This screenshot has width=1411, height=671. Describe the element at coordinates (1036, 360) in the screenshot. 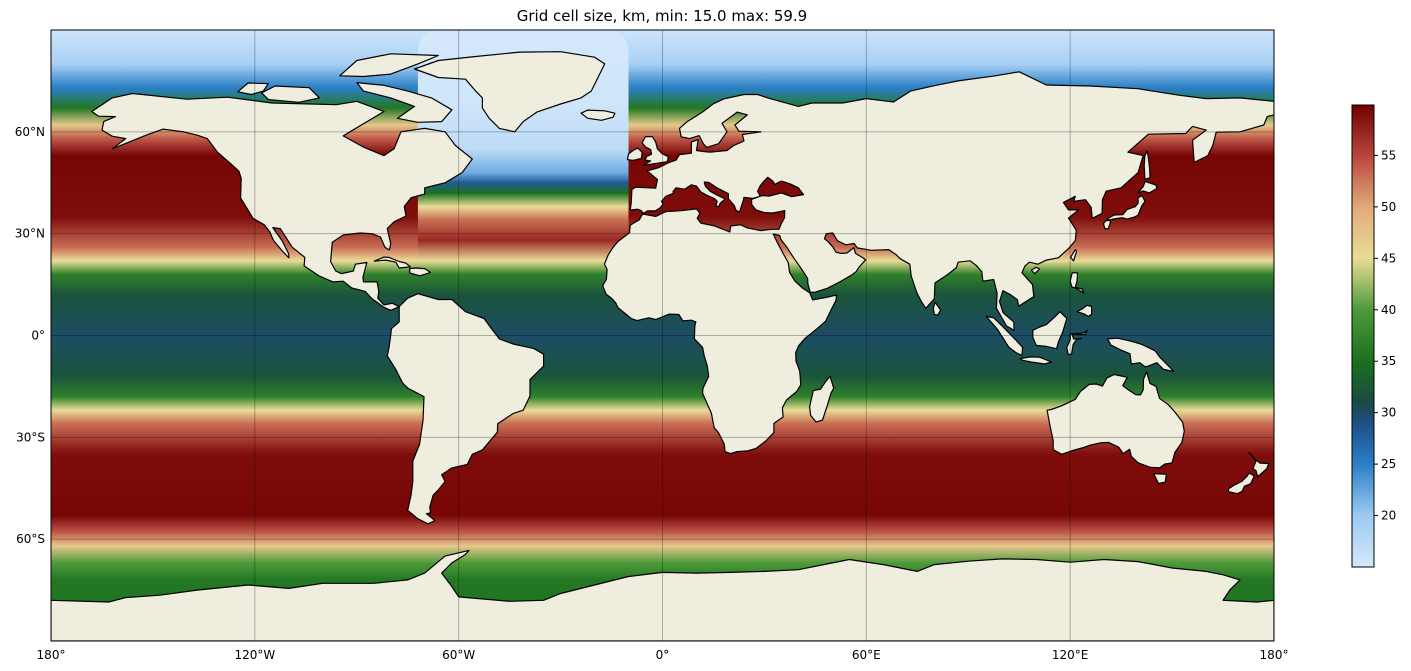

I see `land-java` at that location.